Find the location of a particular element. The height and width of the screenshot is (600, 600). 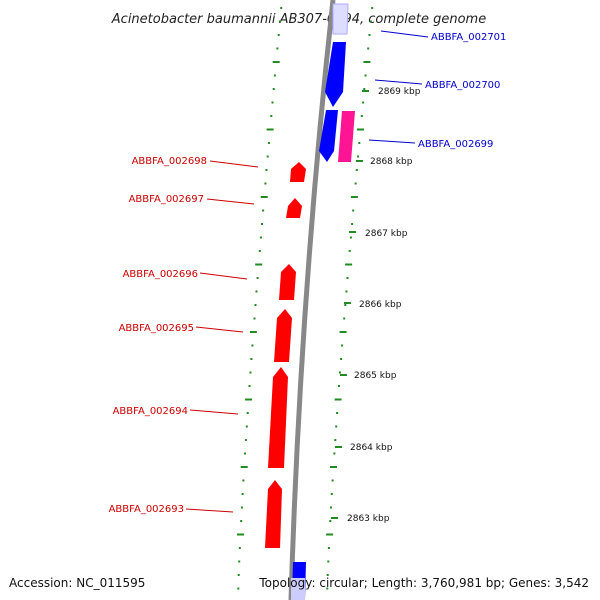

gene-label-reverse: ABBFA_002696 is located at coordinates (160, 274).